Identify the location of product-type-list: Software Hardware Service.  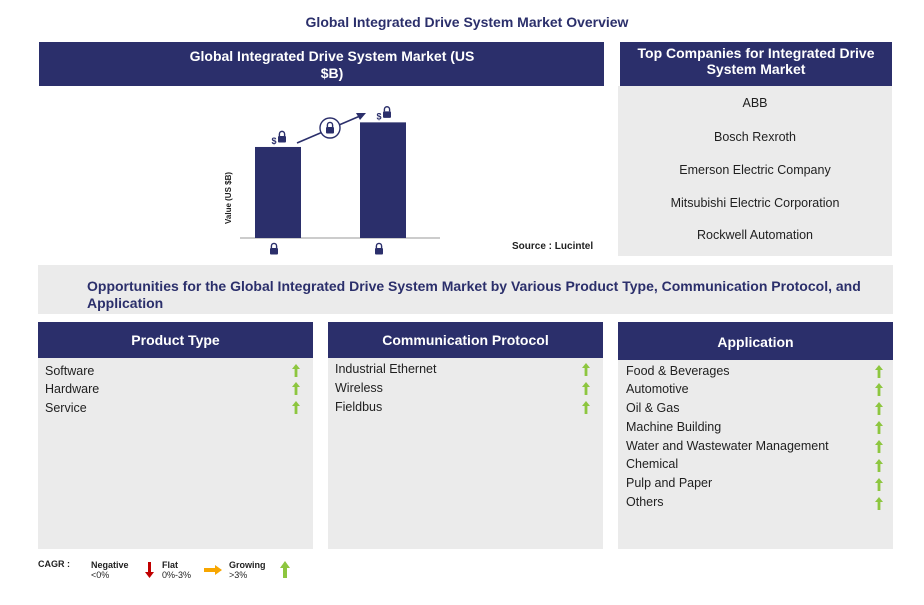
(175, 453).